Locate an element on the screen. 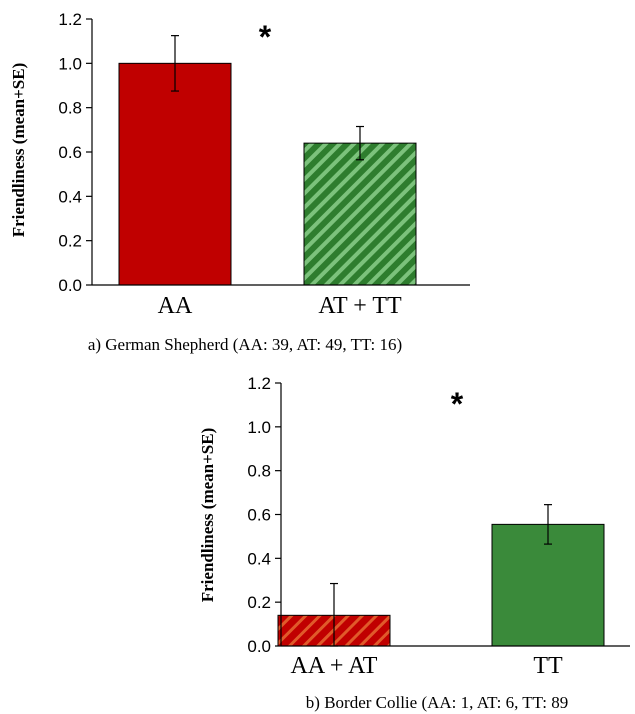 The width and height of the screenshot is (635, 714). chart-a-y-tick-label: 0.2 is located at coordinates (70, 241).